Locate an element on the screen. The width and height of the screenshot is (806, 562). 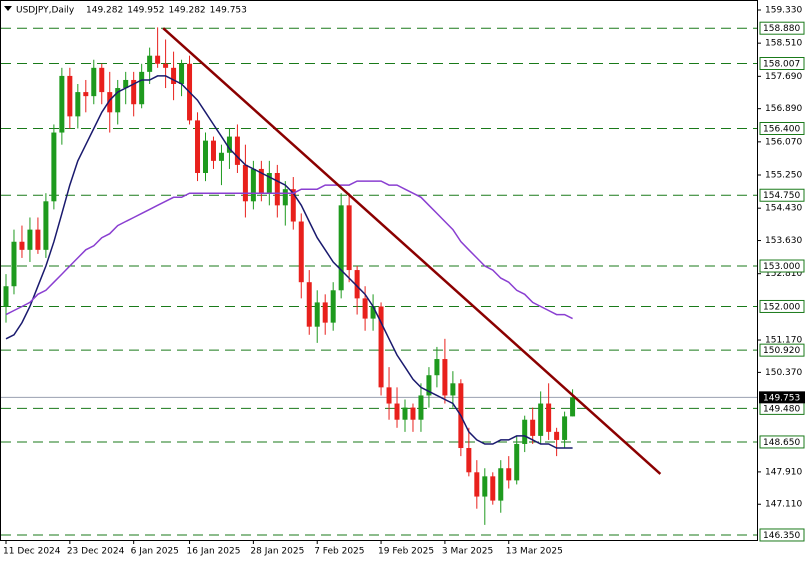
header-high: 149.952 is located at coordinates (145, 11).